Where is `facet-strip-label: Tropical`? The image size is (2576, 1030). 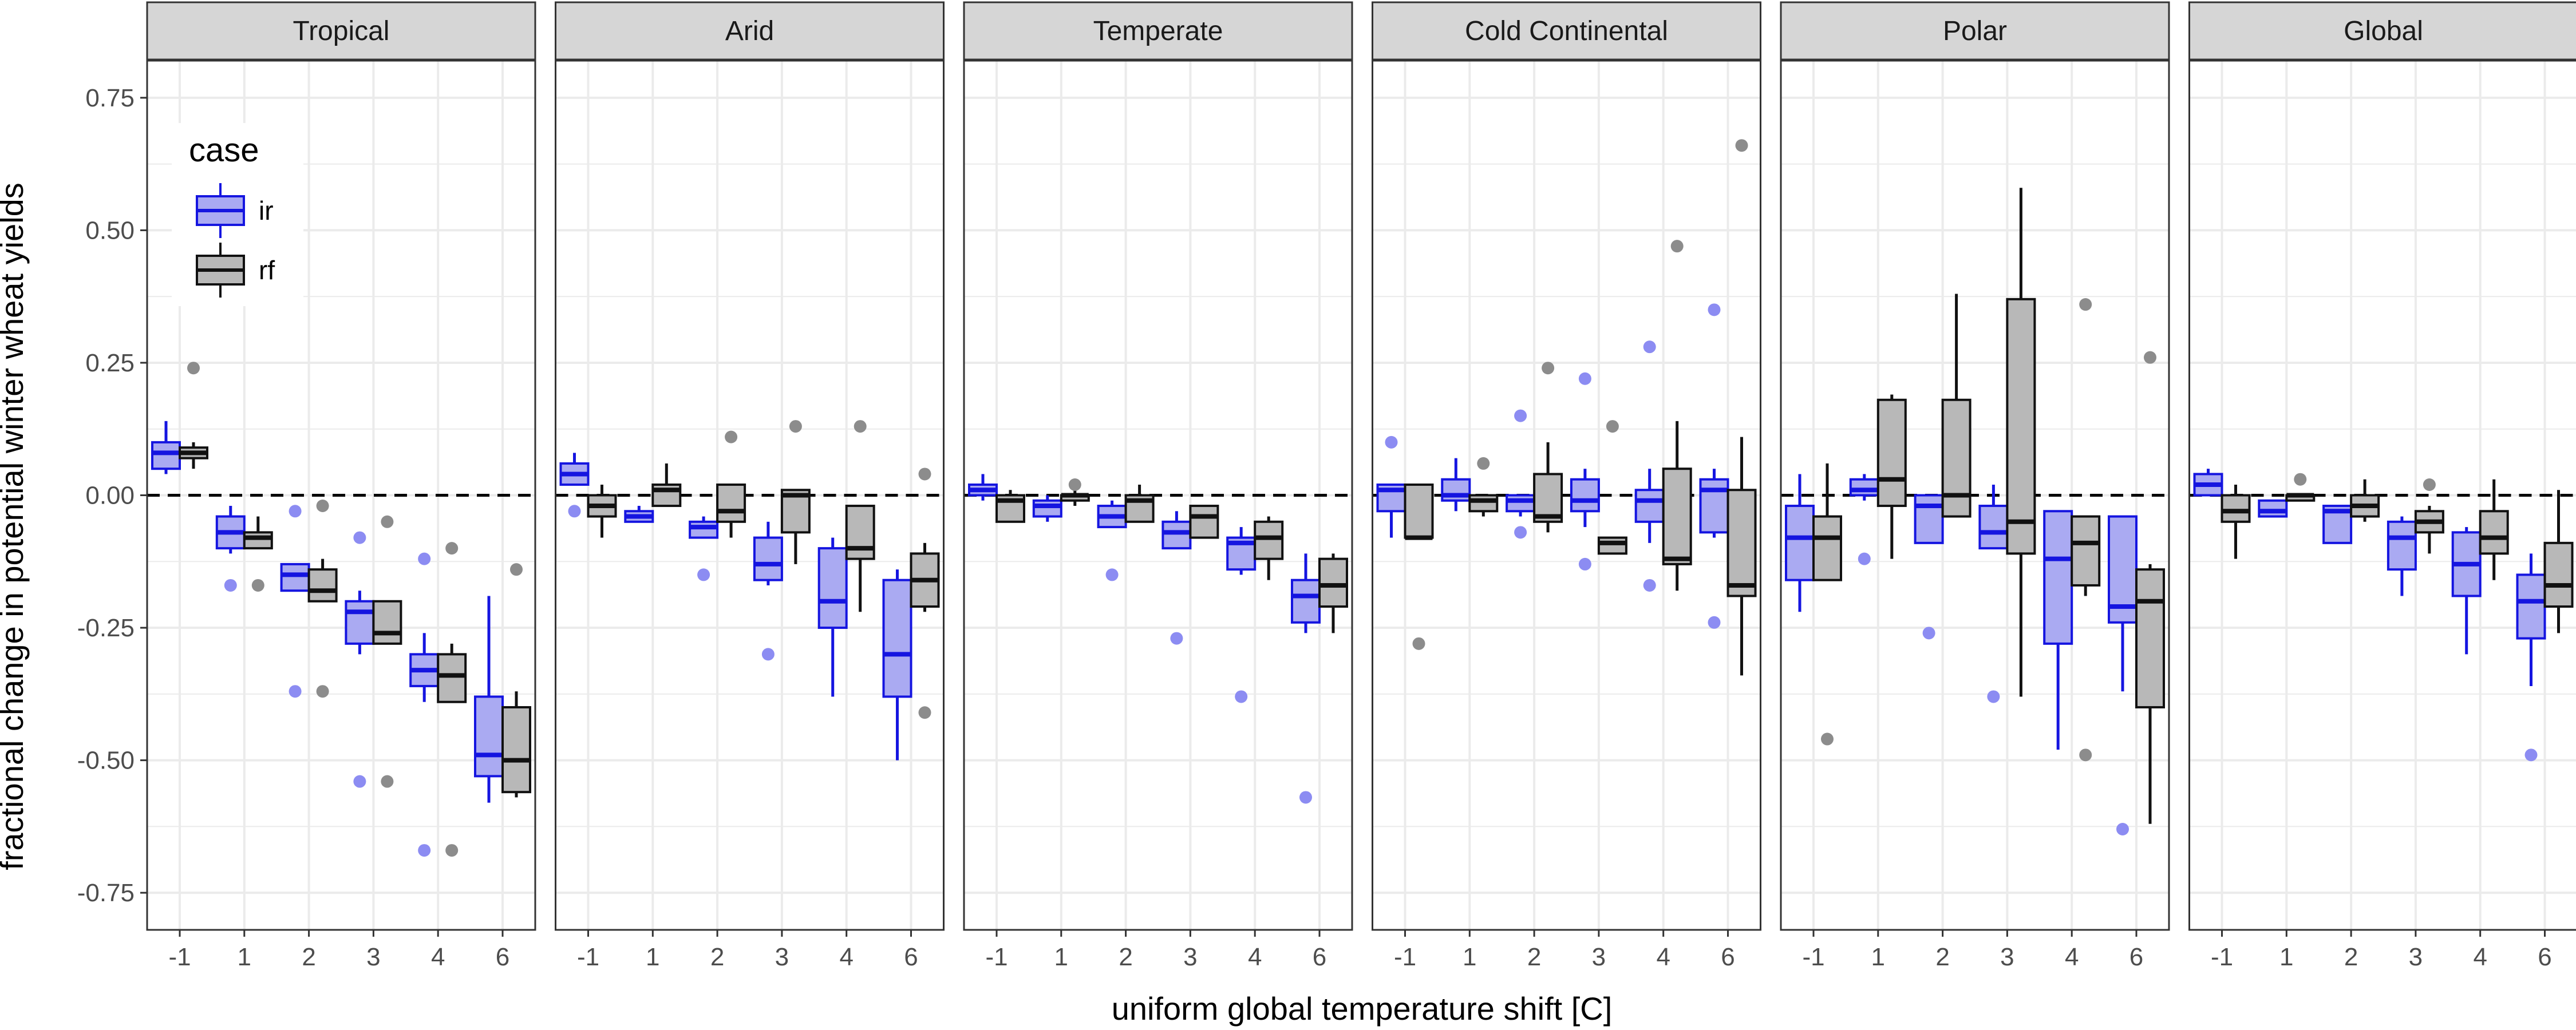
facet-strip-label: Tropical is located at coordinates (341, 31).